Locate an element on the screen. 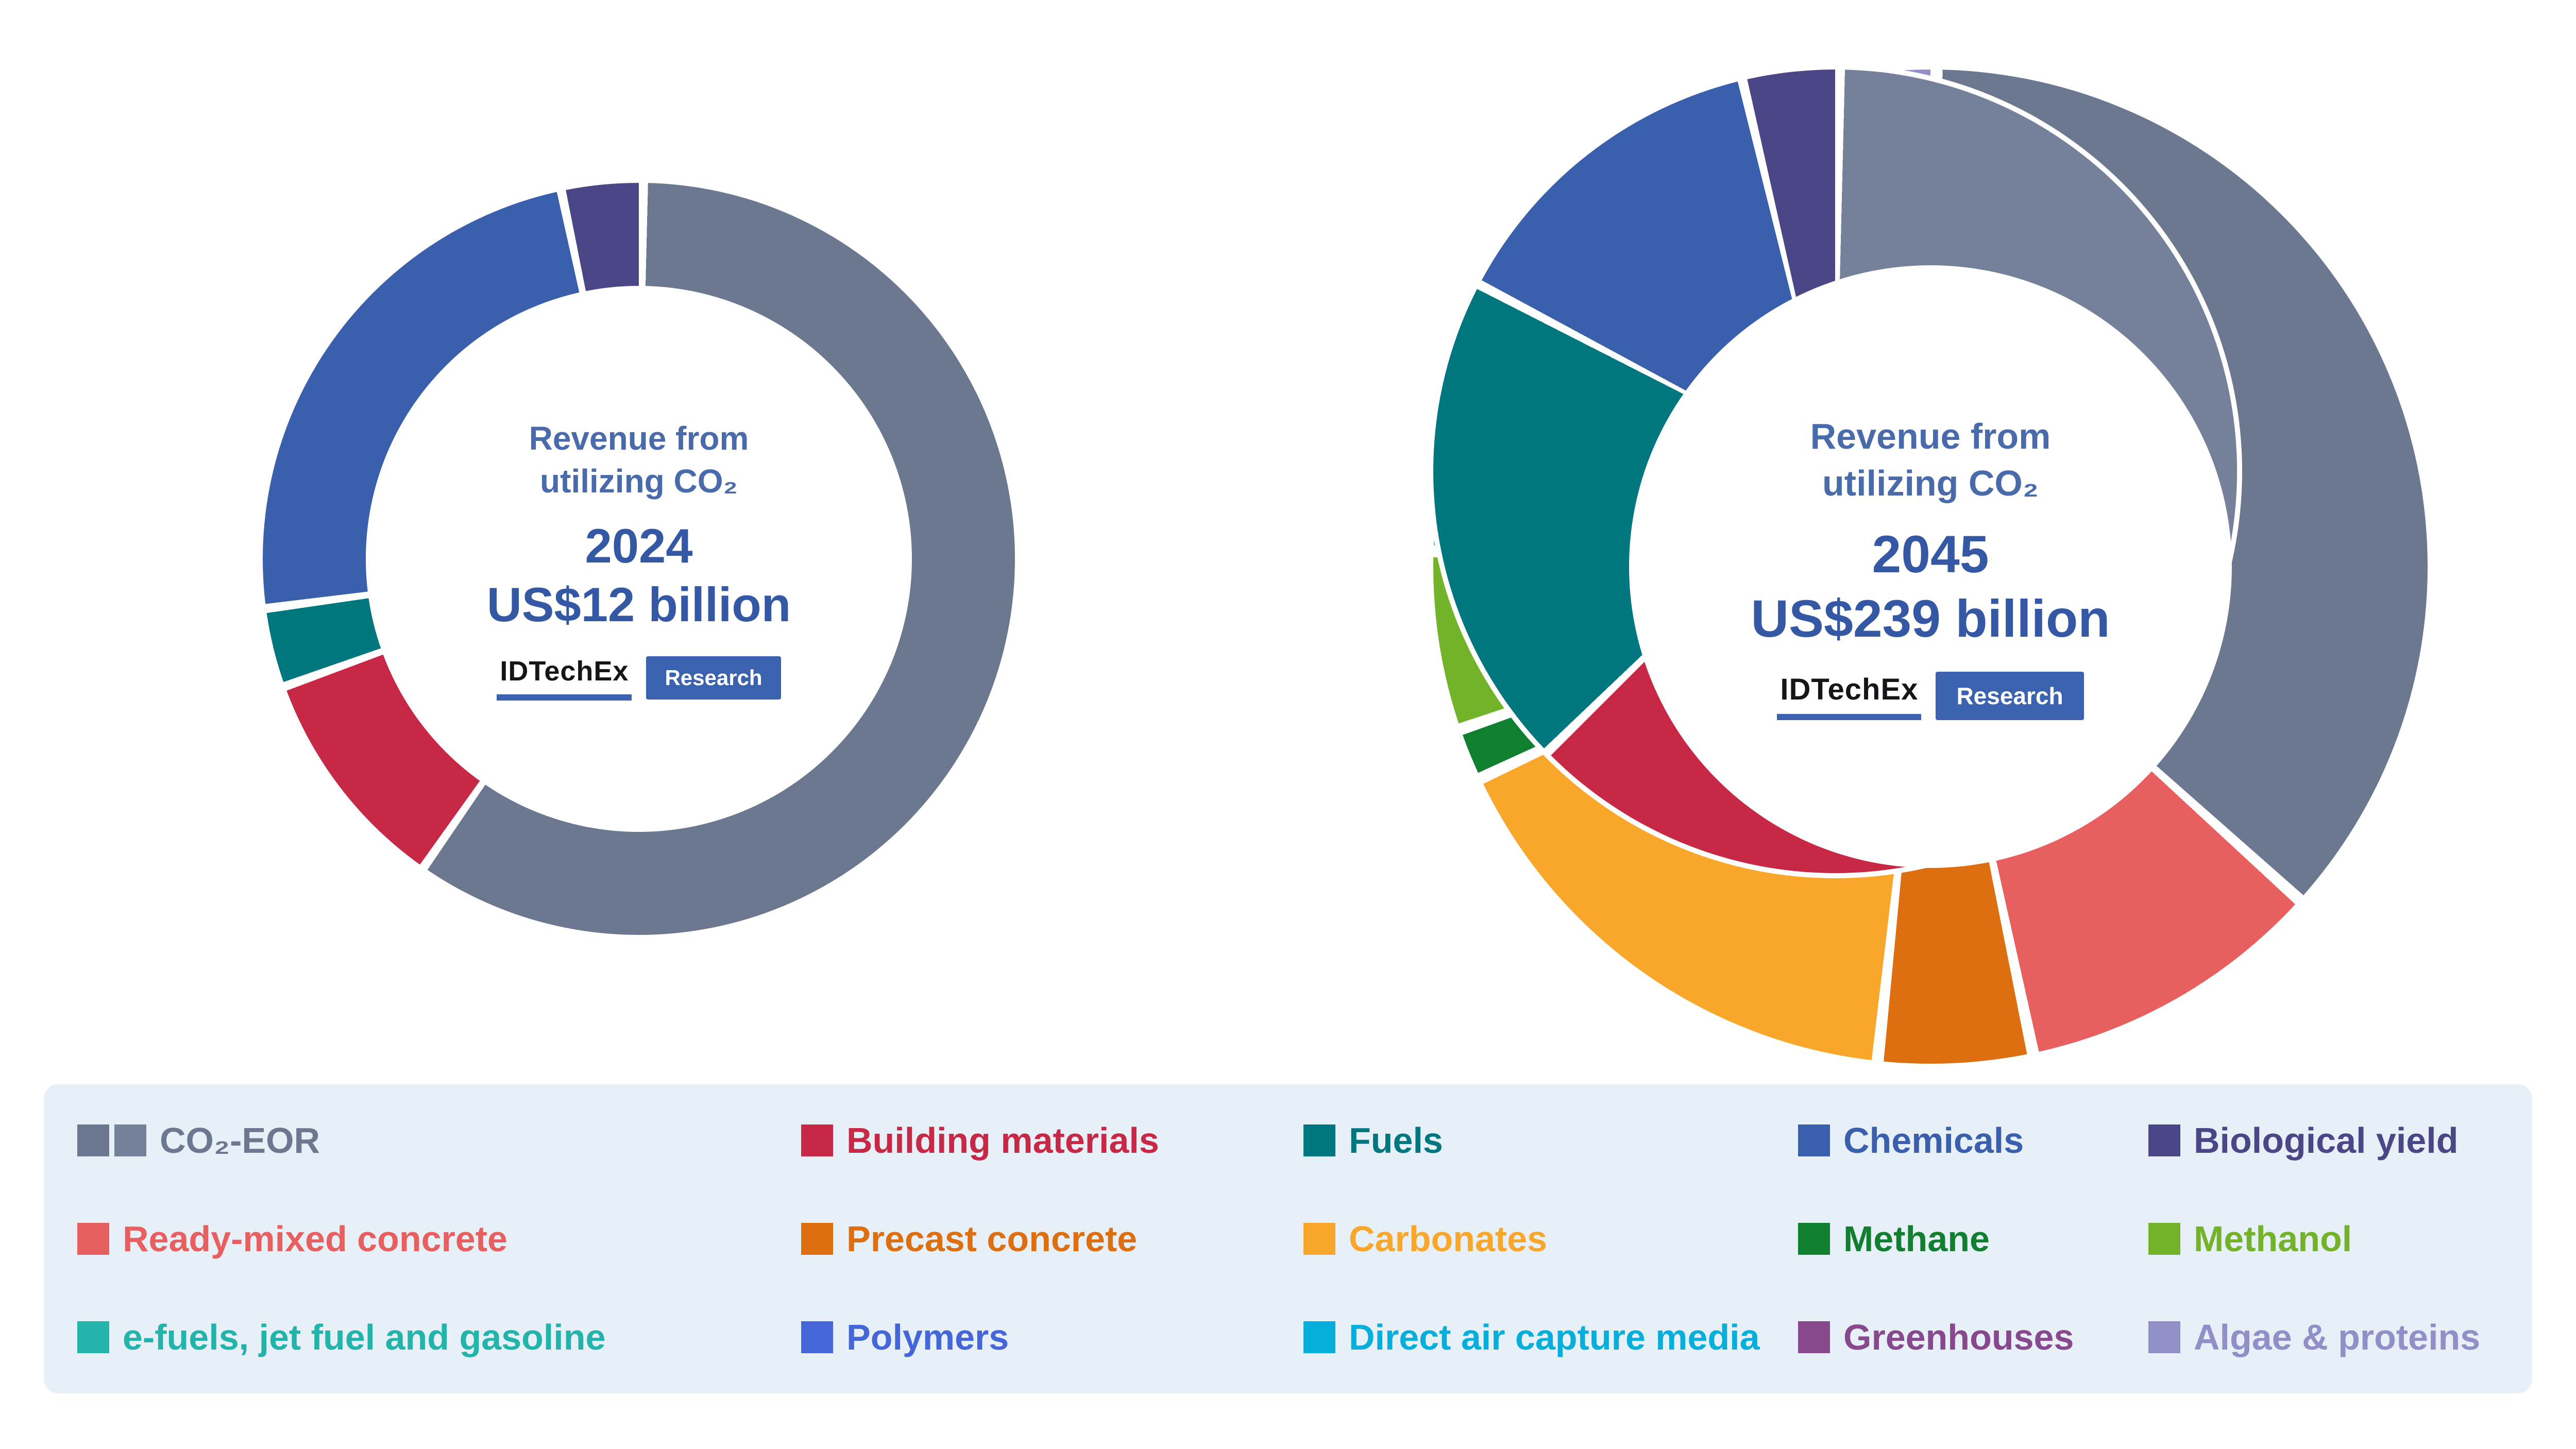 This screenshot has height=1449, width=2576. legend-label: Ready-mixed concrete is located at coordinates (315, 1239).